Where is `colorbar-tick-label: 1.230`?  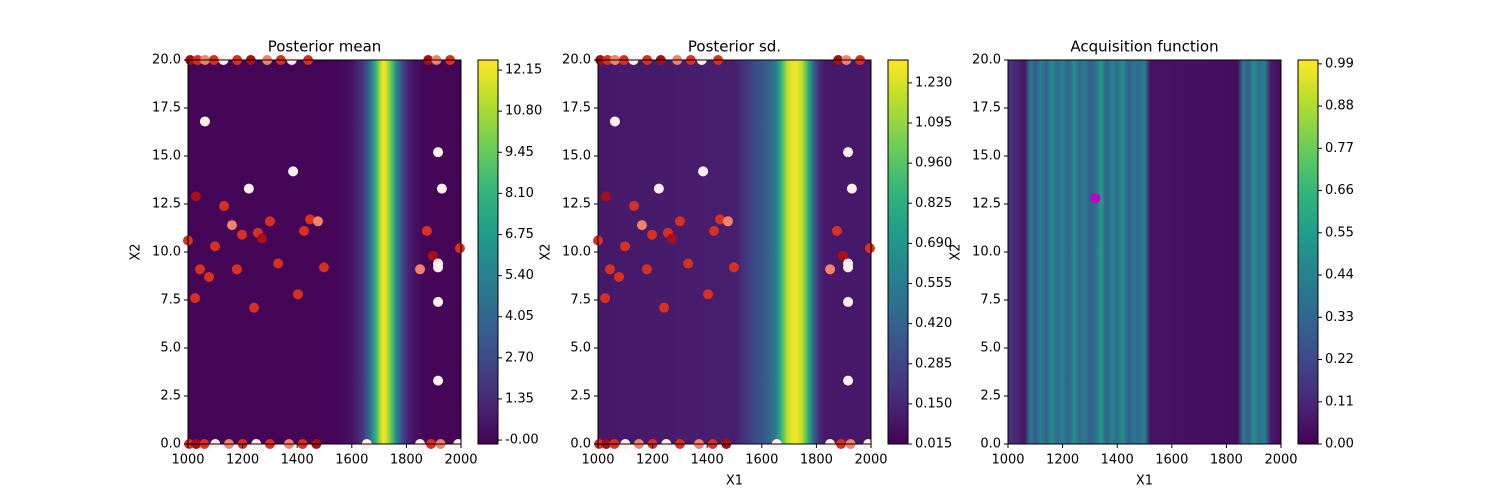
colorbar-tick-label: 1.230 is located at coordinates (933, 82).